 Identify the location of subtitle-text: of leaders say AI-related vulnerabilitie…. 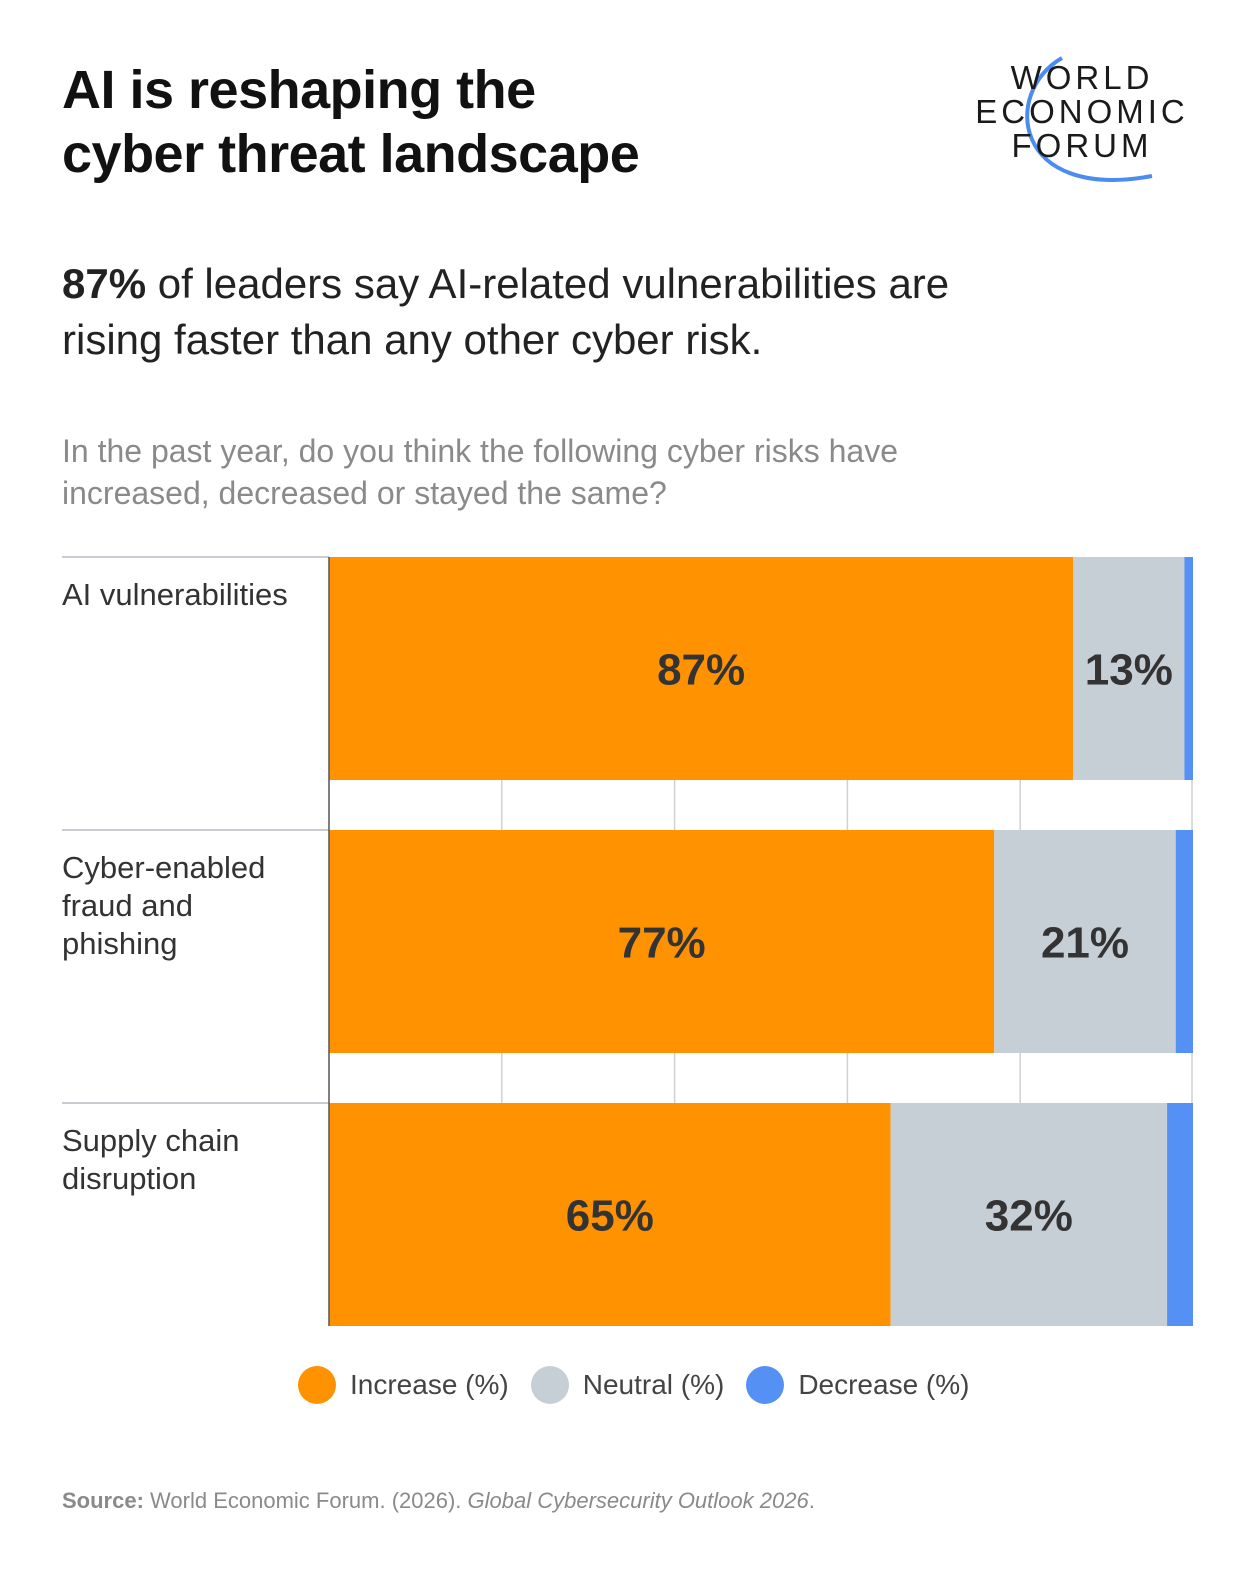
(506, 311).